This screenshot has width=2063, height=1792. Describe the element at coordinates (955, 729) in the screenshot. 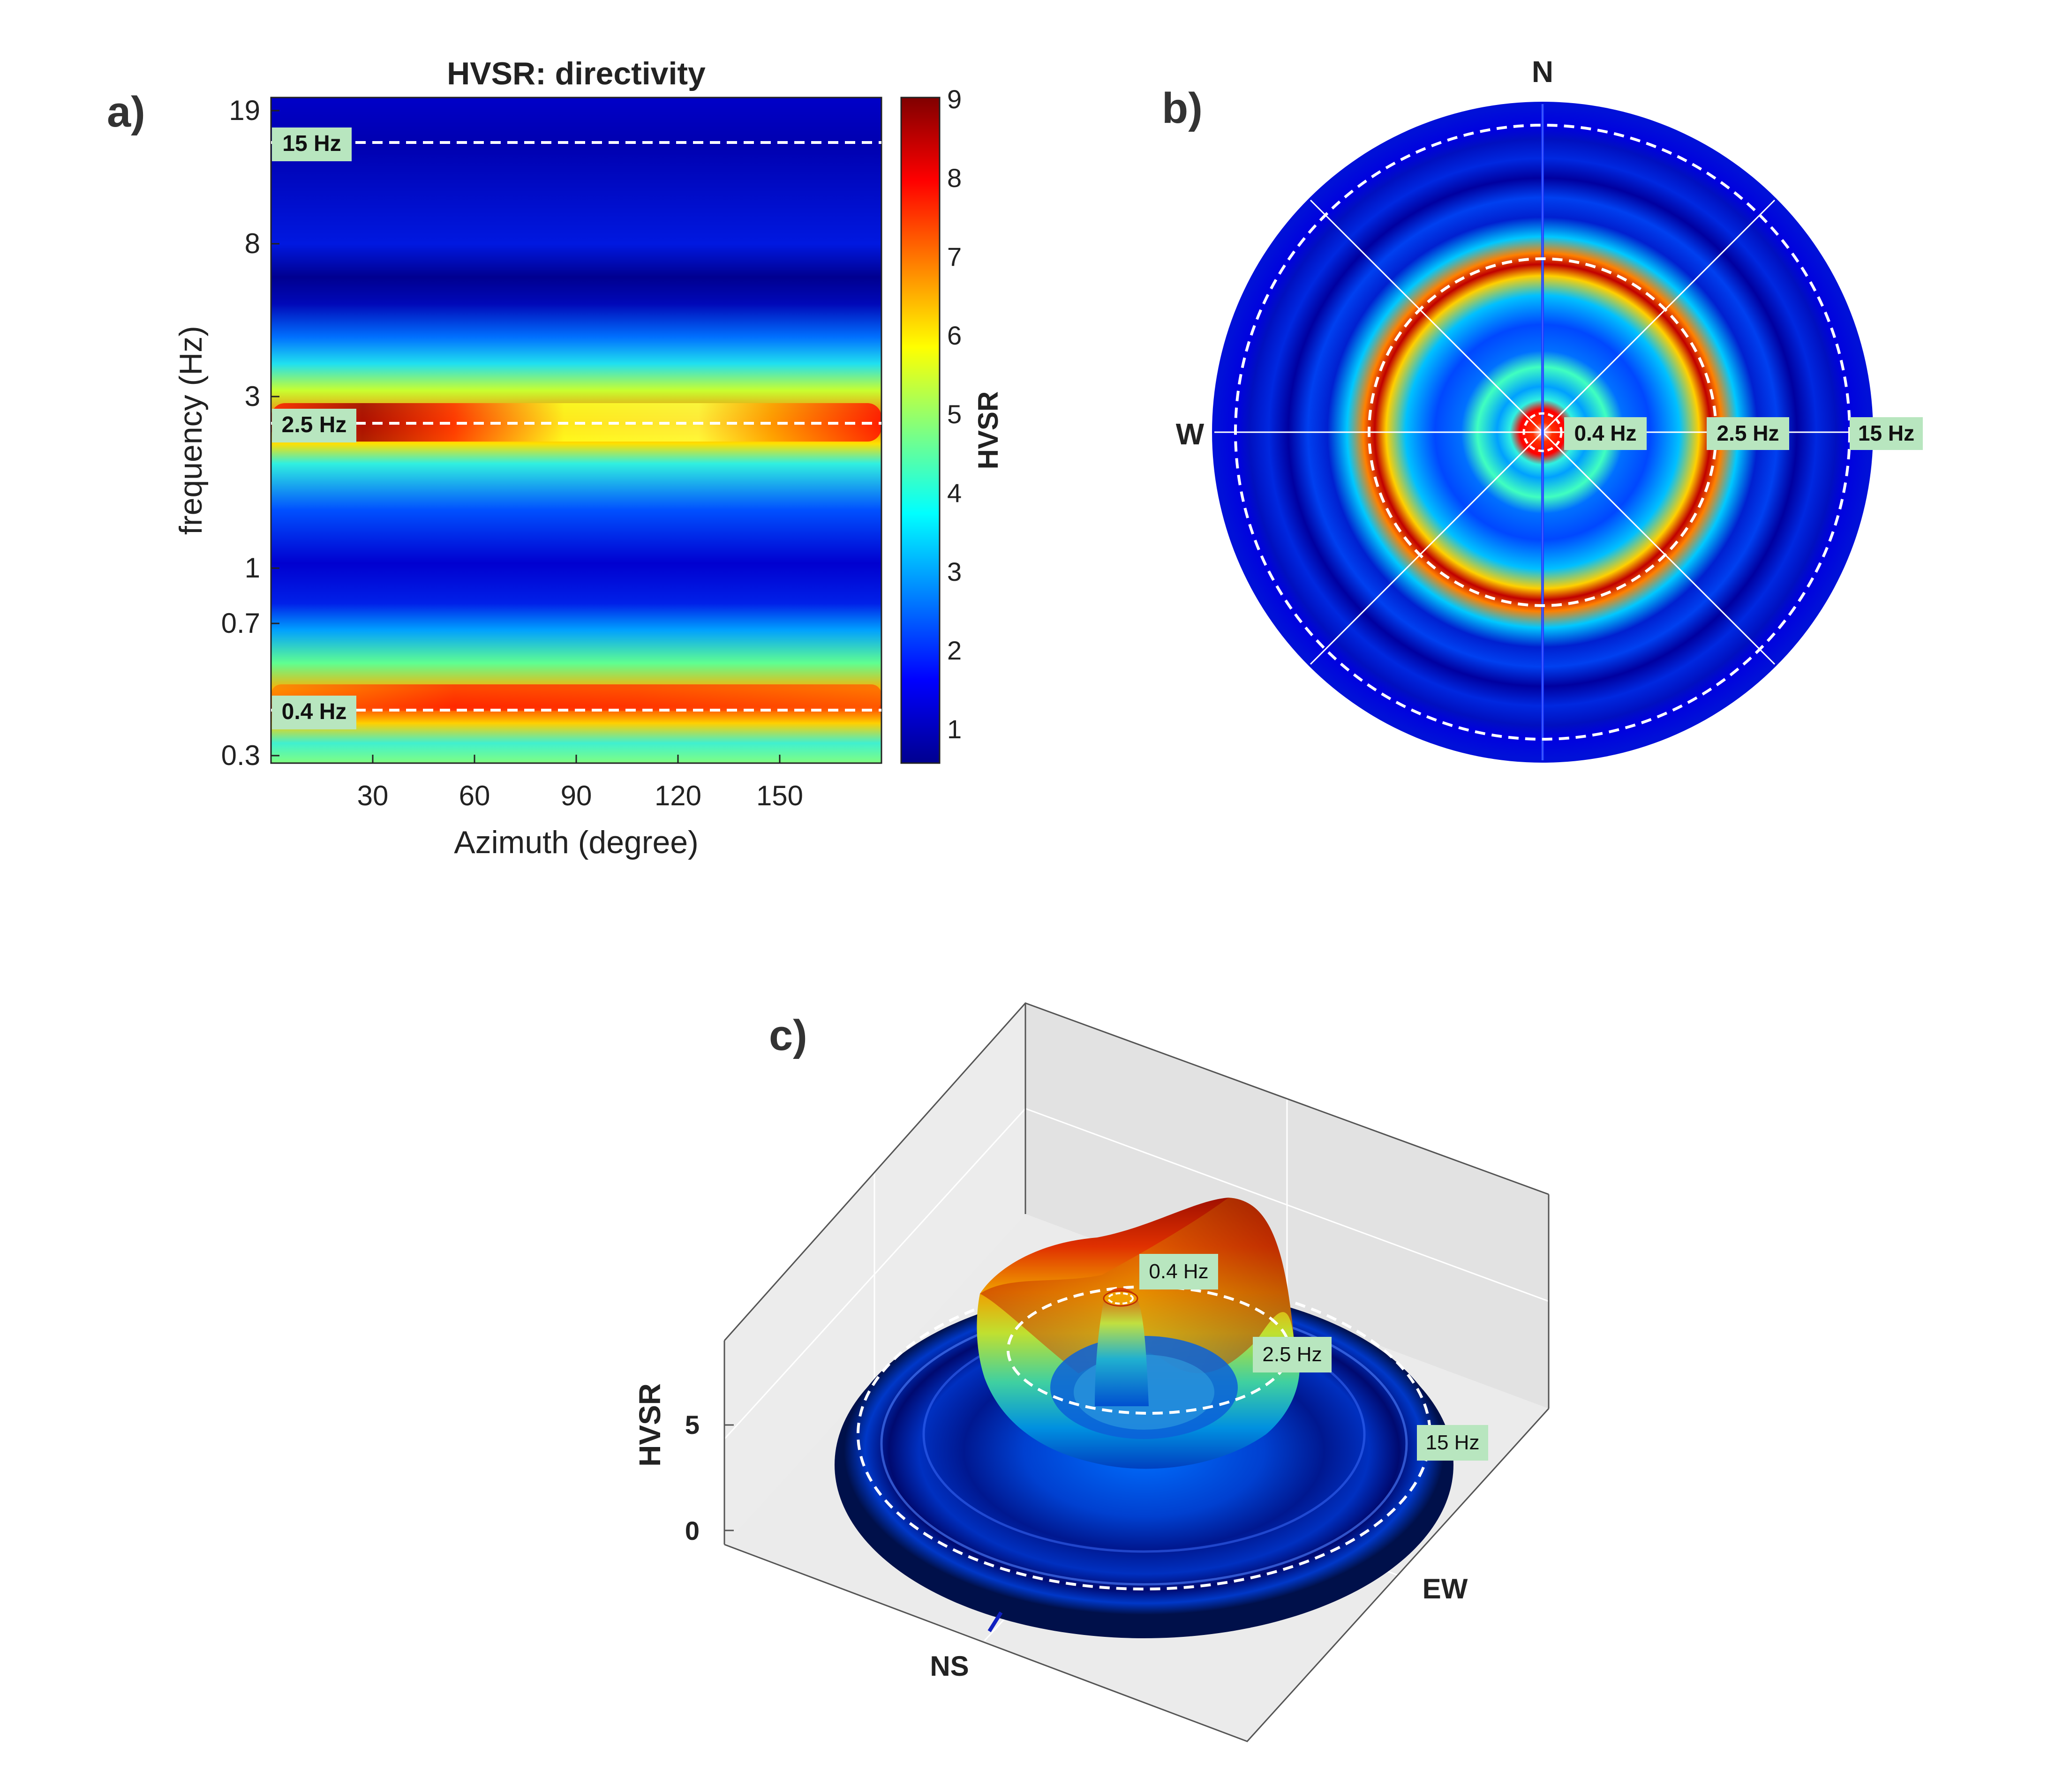

I see `colorbar-tick: 1` at that location.